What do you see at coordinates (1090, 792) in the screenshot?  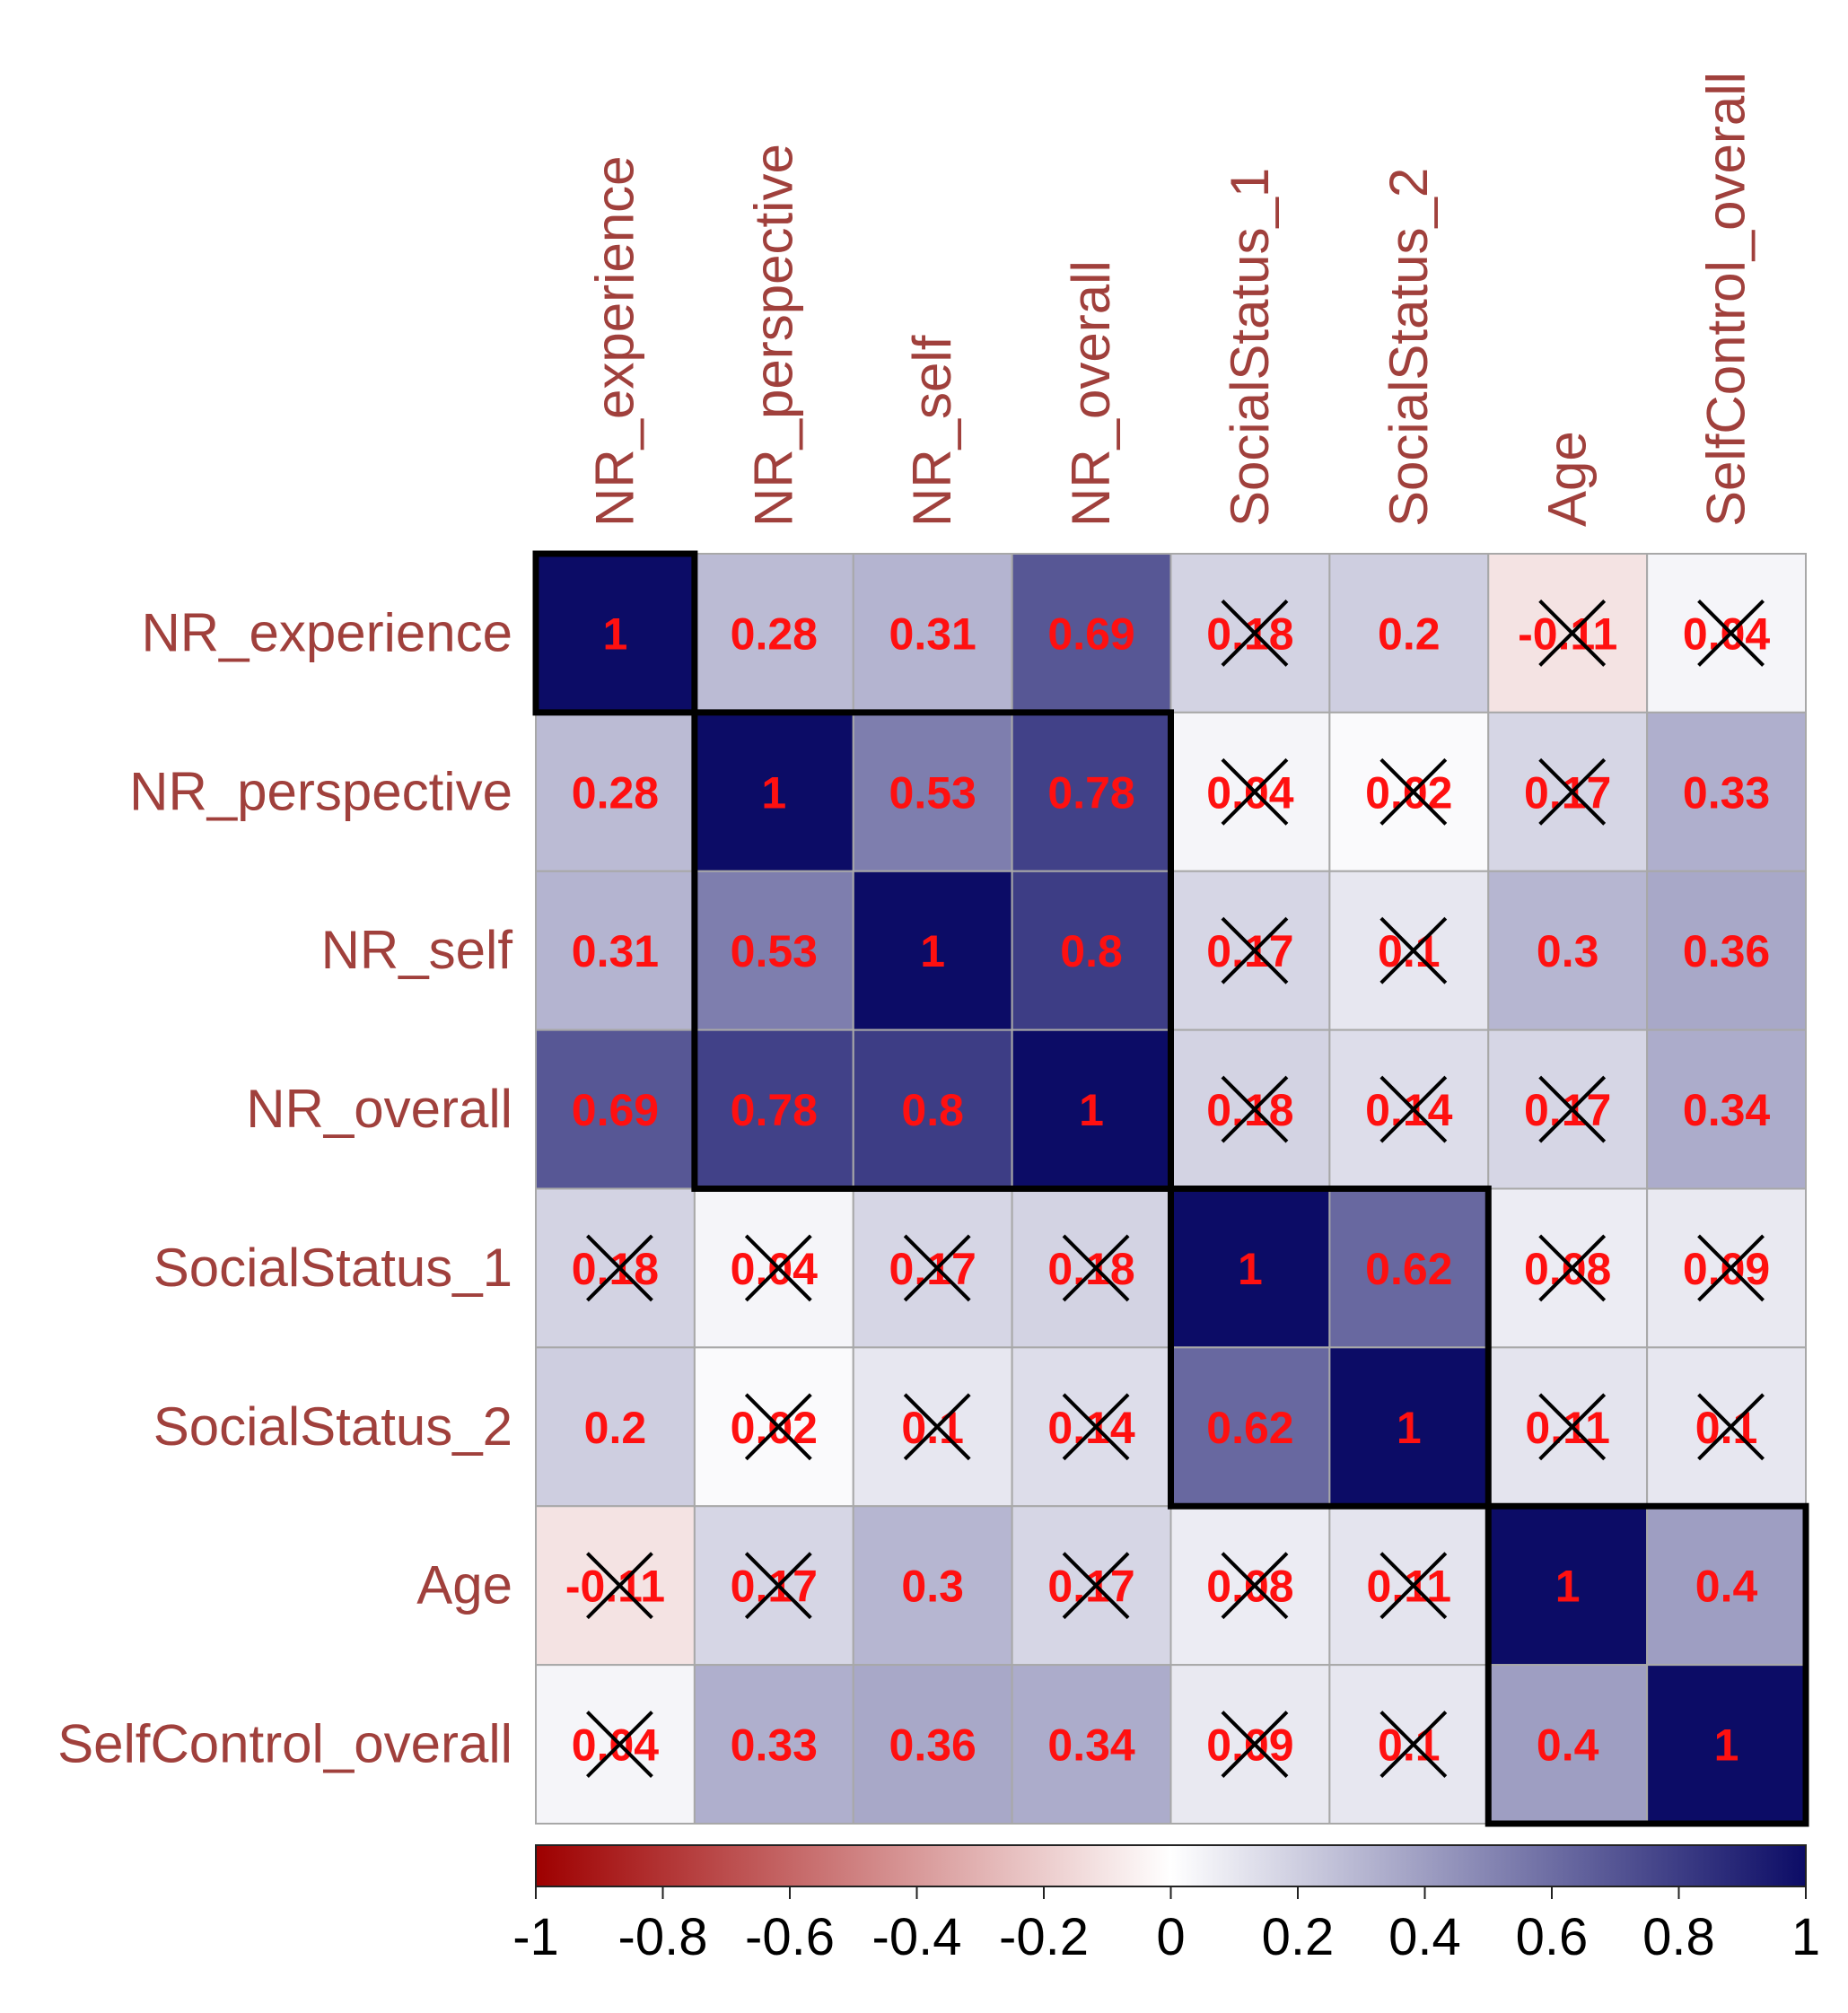 I see `cell-value: 0.78` at bounding box center [1090, 792].